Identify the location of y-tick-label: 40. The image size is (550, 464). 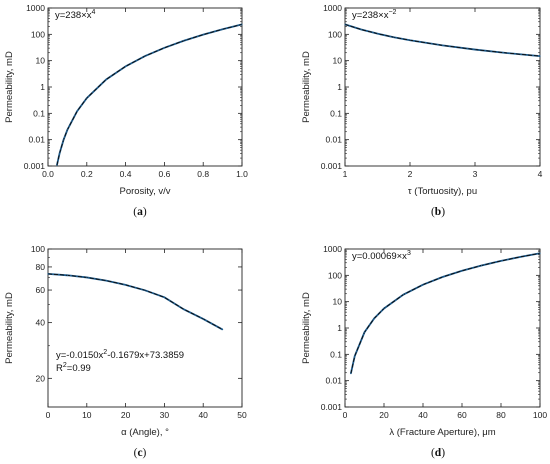
(41, 323).